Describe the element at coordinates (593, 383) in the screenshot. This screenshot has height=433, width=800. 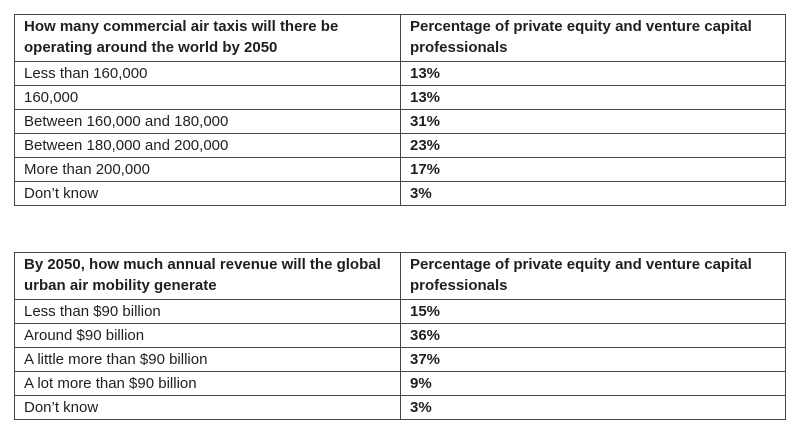
I see `value-cell: 9%` at that location.